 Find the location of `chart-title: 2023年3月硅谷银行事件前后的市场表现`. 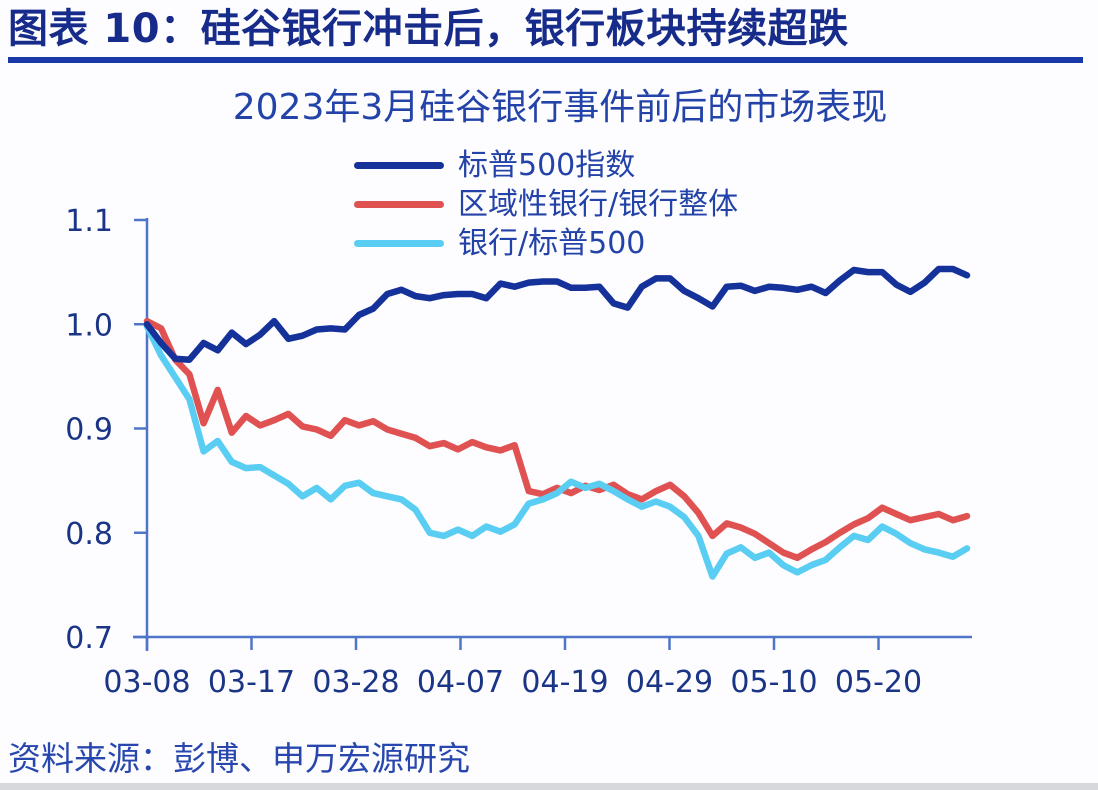

chart-title: 2023年3月硅谷银行事件前后的市场表现 is located at coordinates (560, 107).